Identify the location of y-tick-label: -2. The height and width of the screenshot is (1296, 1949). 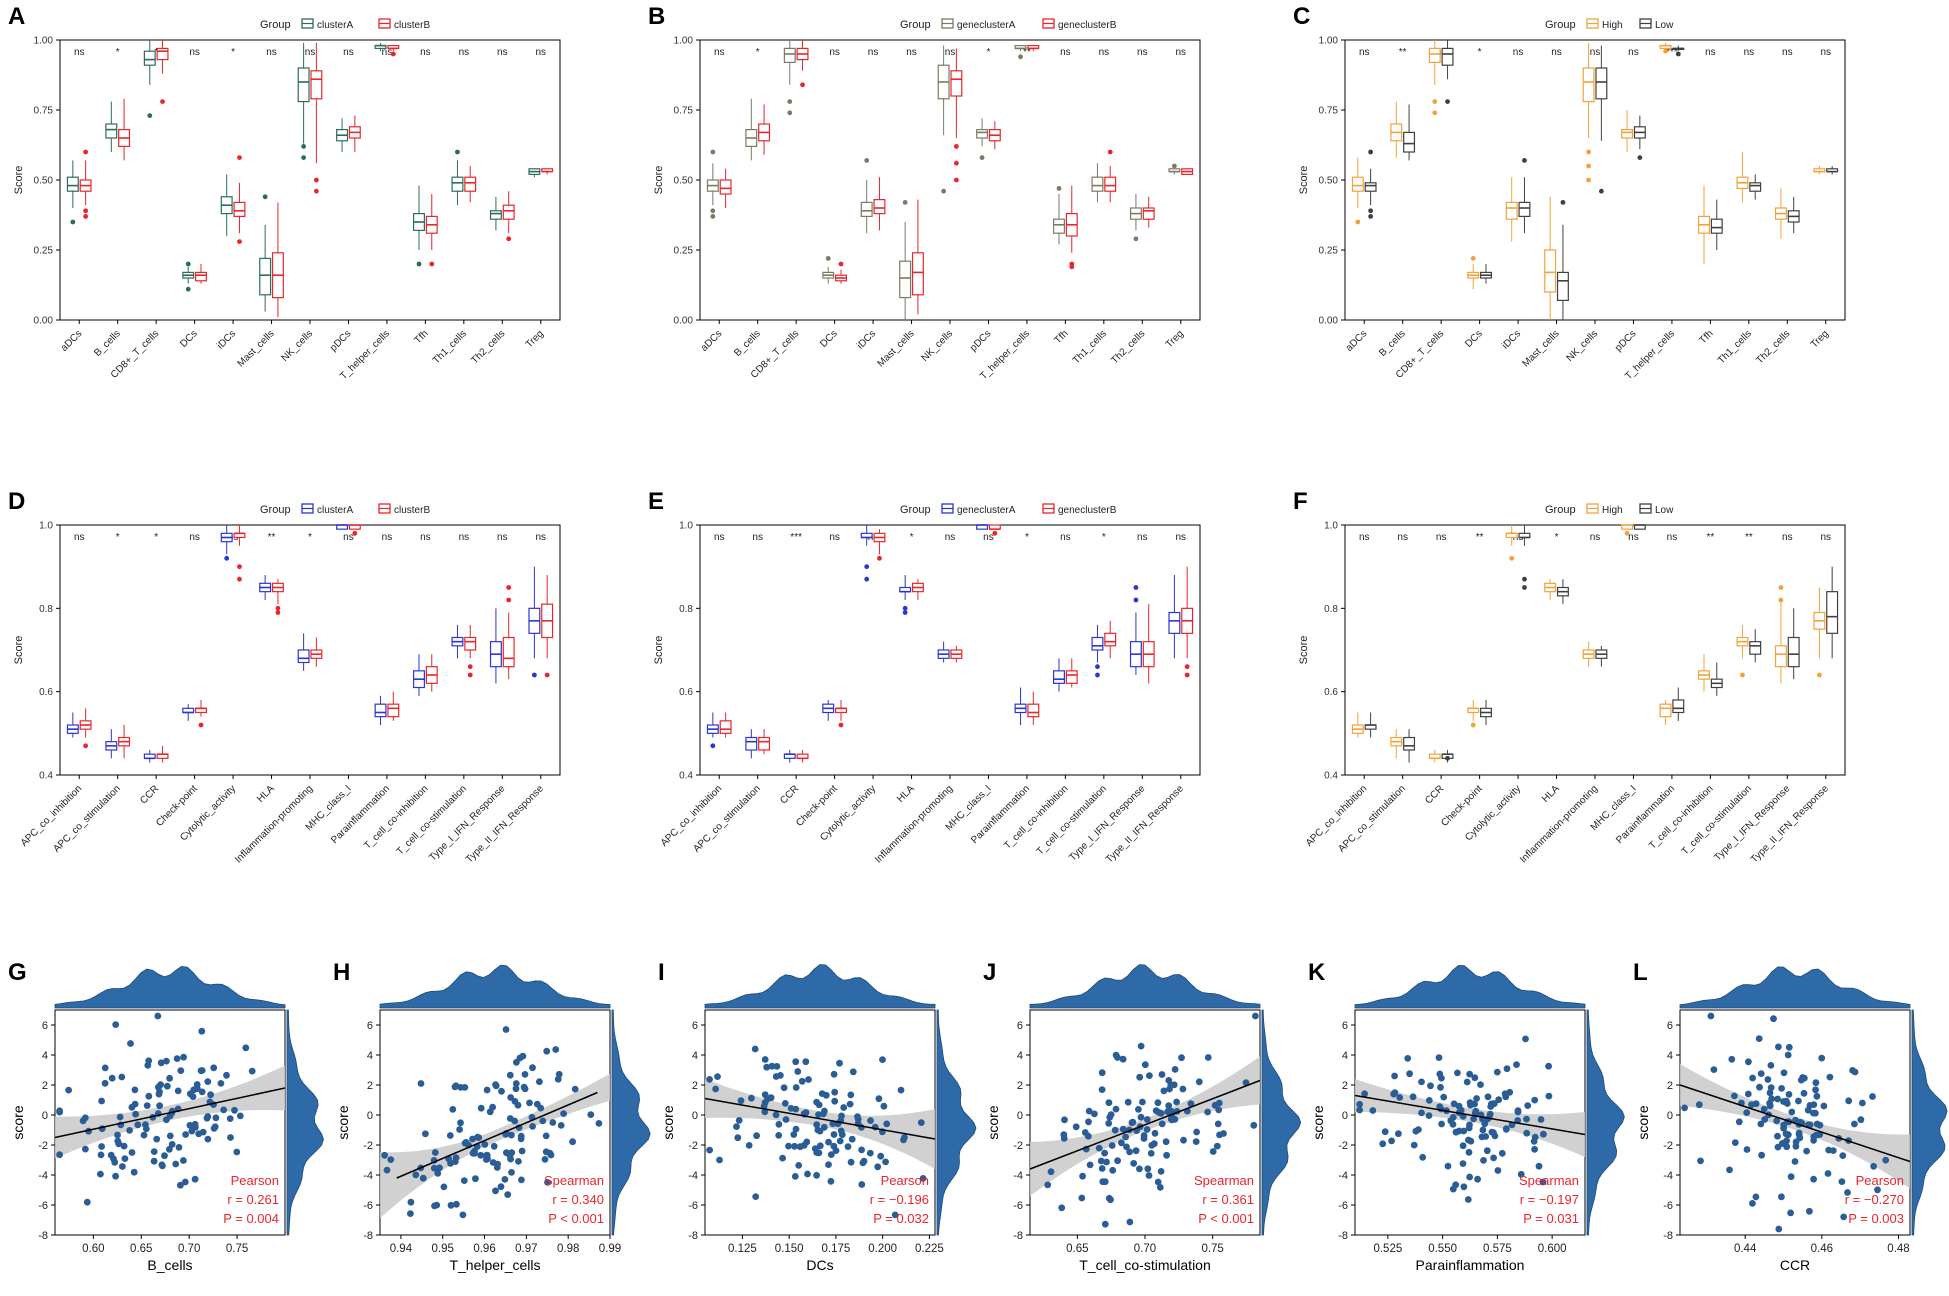
(693, 1146).